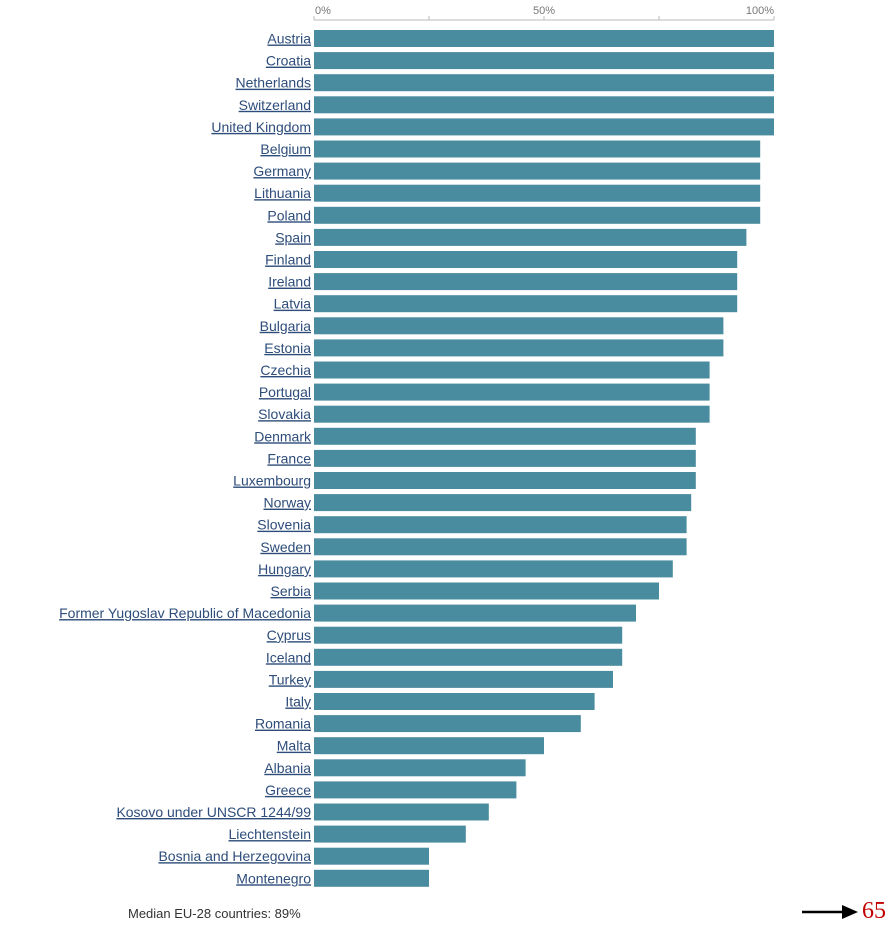  What do you see at coordinates (214, 913) in the screenshot?
I see `median-note: Median EU-28 countries: 89%` at bounding box center [214, 913].